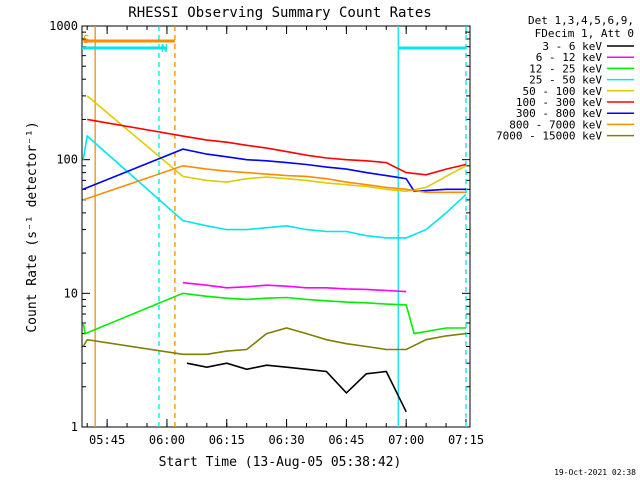 This screenshot has height=480, width=640. What do you see at coordinates (584, 33) in the screenshot?
I see `legend-header-line-2: FDecim 1, Att 0` at bounding box center [584, 33].